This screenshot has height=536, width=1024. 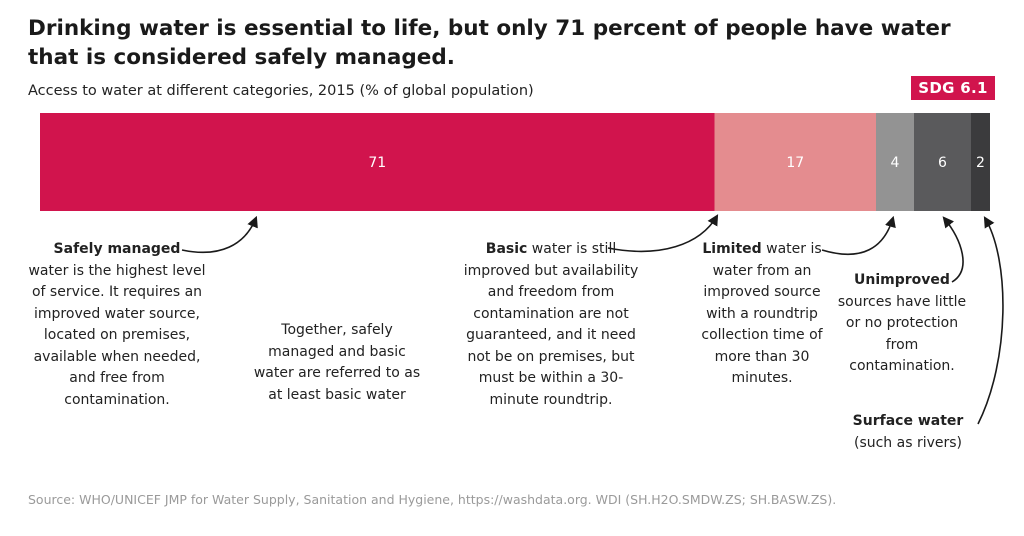 I want to click on bar-segment-unimproved, so click(x=942, y=162).